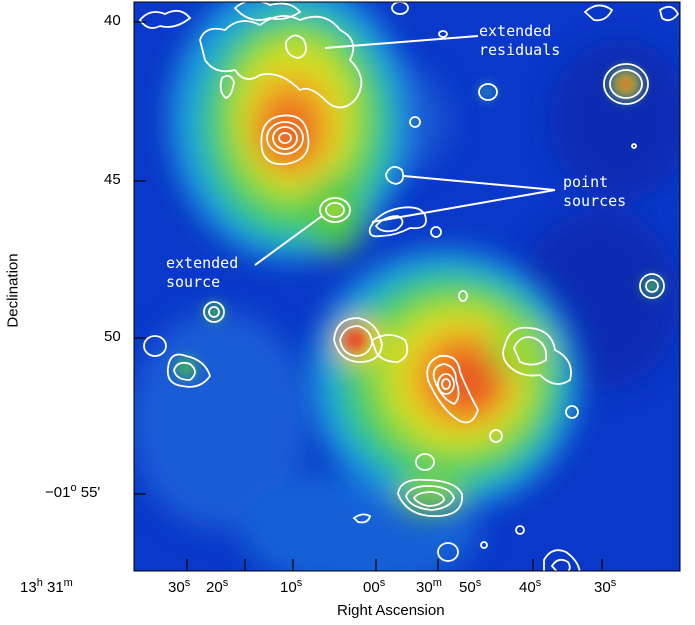 The height and width of the screenshot is (625, 695). Describe the element at coordinates (470, 586) in the screenshot. I see `x-tick-label-50s: 50s` at that location.